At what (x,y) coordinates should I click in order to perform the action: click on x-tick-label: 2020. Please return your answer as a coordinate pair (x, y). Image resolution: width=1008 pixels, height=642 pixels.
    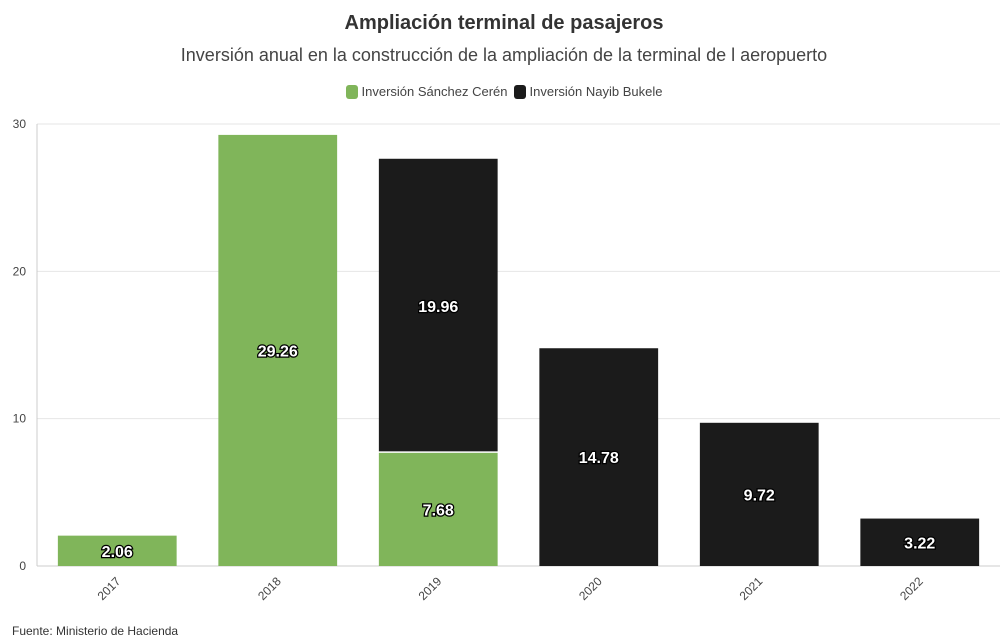
    Looking at the image, I should click on (590, 588).